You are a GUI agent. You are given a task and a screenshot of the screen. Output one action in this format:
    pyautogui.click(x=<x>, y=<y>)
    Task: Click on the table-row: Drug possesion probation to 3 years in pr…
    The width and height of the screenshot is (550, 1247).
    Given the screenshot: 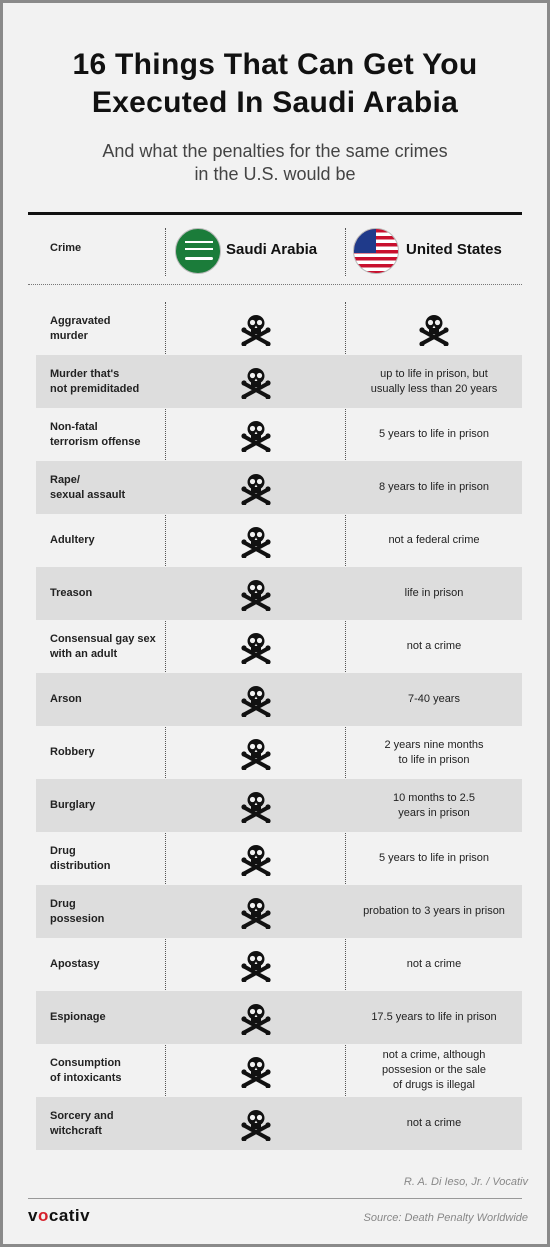 What is the action you would take?
    pyautogui.click(x=279, y=911)
    